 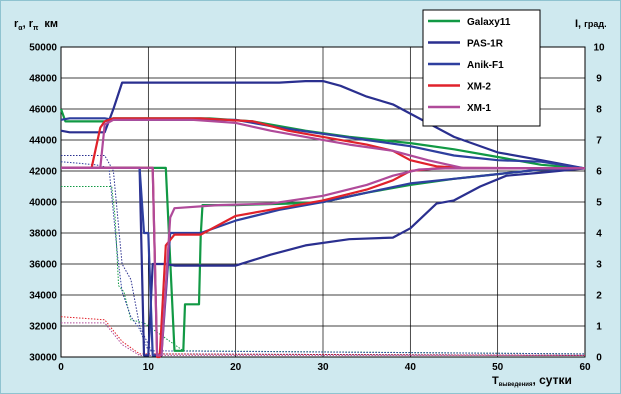 What do you see at coordinates (43, 327) in the screenshot?
I see `y-left-tick: 32000` at bounding box center [43, 327].